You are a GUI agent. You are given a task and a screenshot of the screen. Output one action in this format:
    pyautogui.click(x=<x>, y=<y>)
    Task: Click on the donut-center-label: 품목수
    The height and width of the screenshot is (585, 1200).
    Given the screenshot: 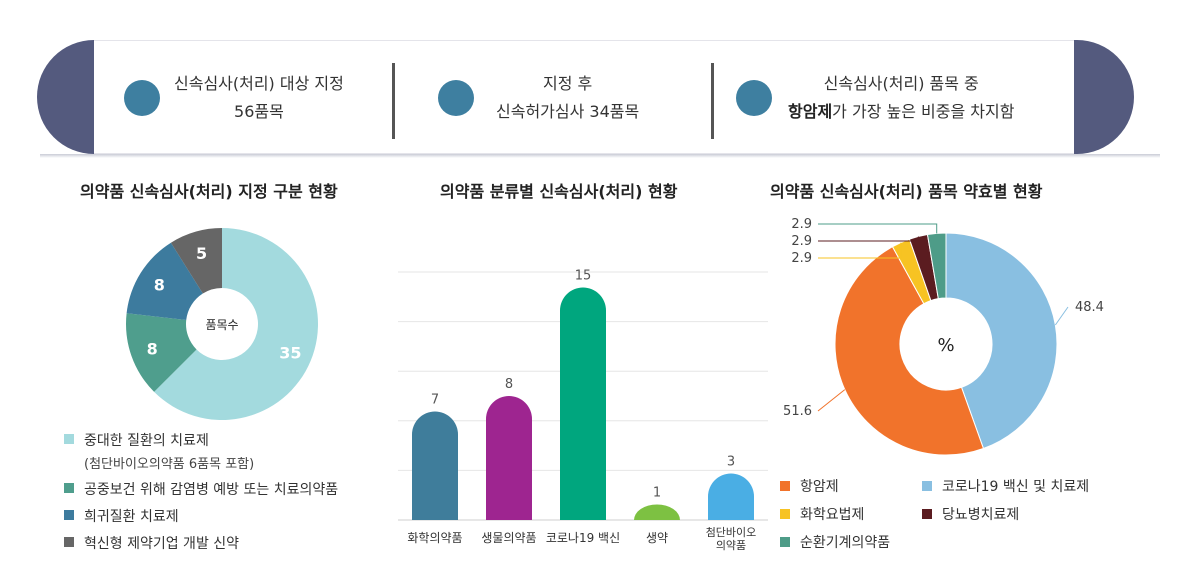 What is the action you would take?
    pyautogui.click(x=221, y=325)
    